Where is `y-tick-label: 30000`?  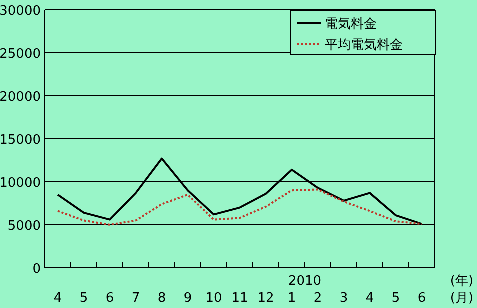
y-tick-label: 30000 is located at coordinates (20, 11).